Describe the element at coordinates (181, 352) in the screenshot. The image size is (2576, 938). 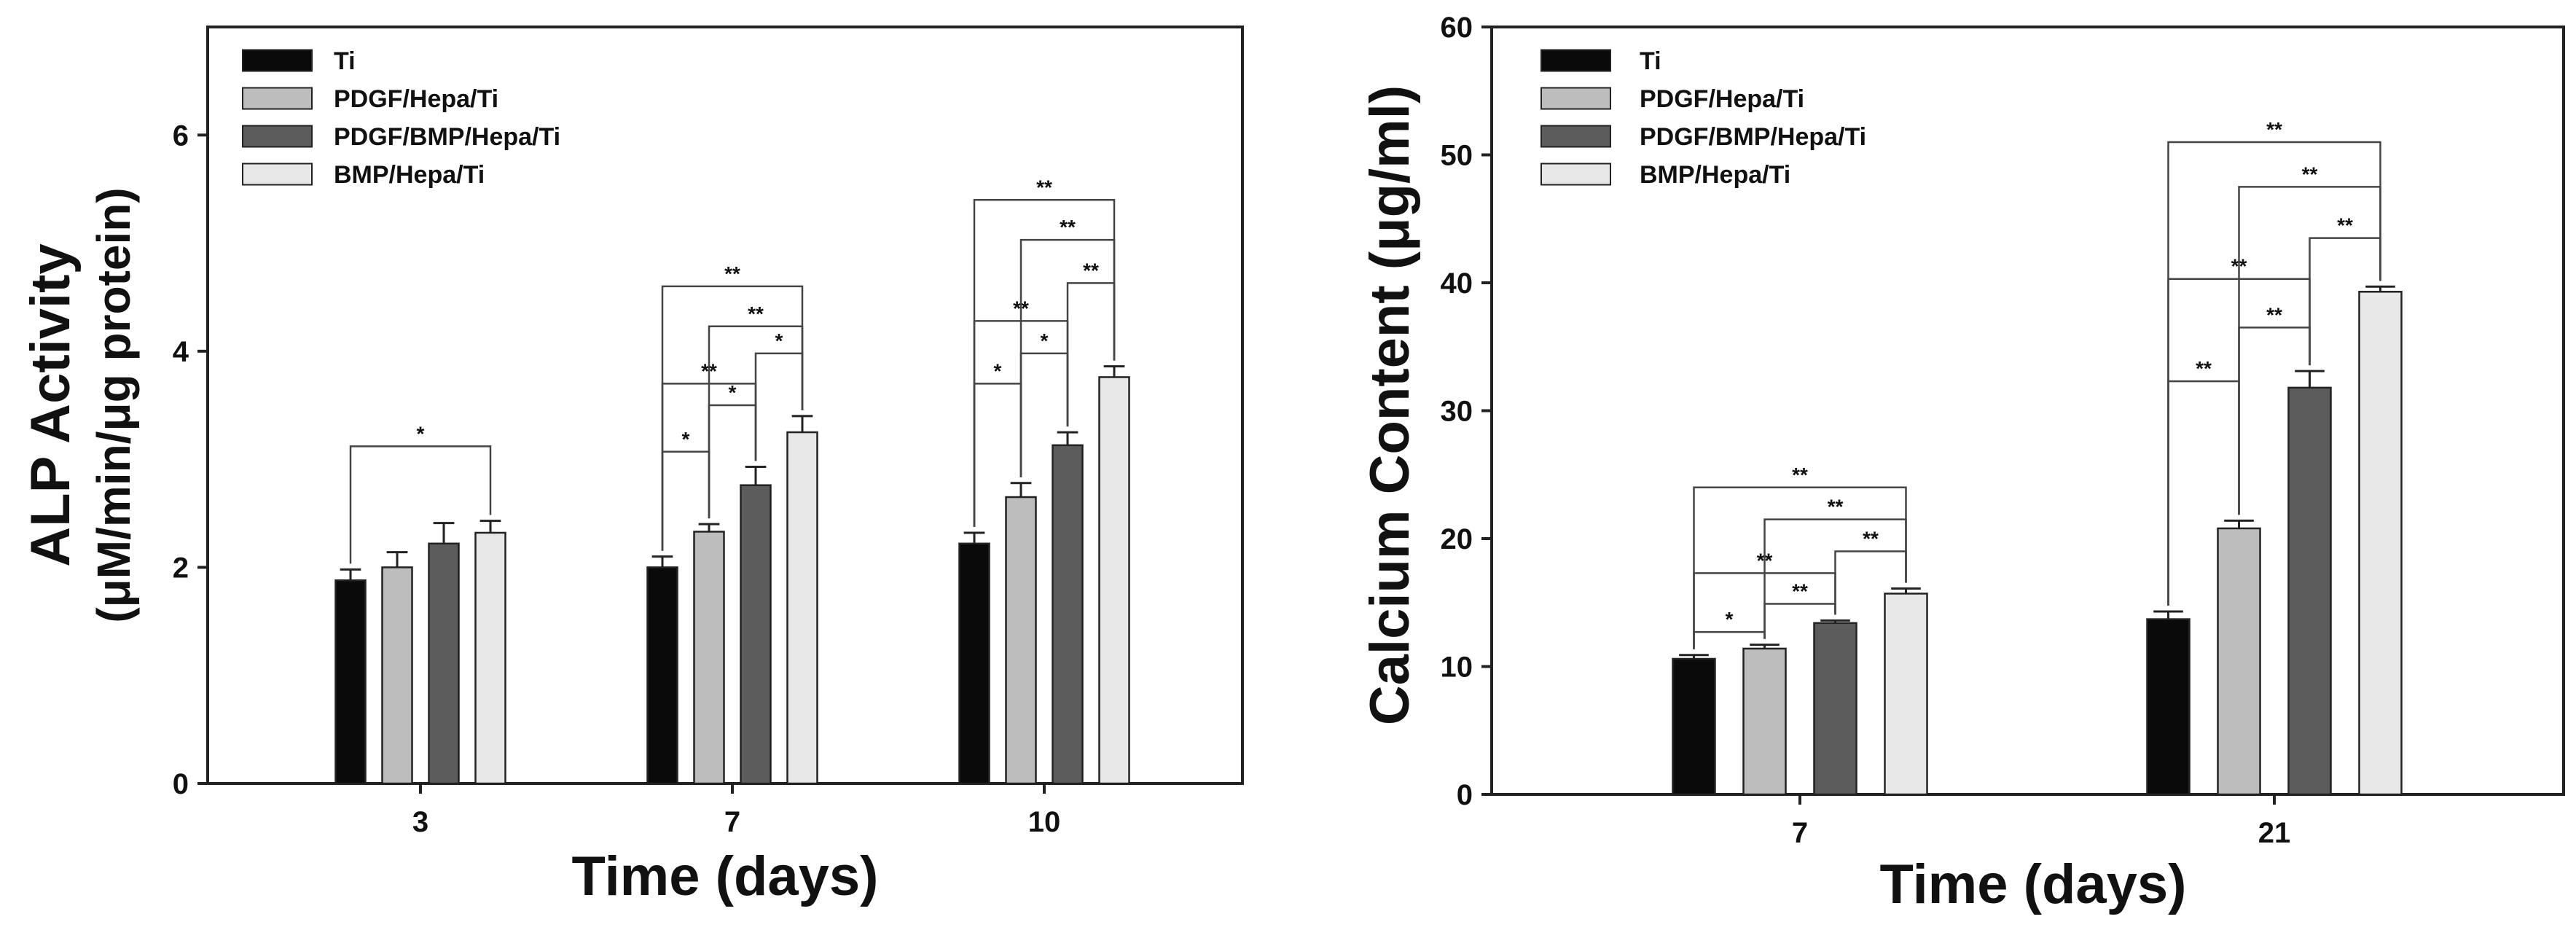
I see `alp-y-tick-label: 4` at that location.